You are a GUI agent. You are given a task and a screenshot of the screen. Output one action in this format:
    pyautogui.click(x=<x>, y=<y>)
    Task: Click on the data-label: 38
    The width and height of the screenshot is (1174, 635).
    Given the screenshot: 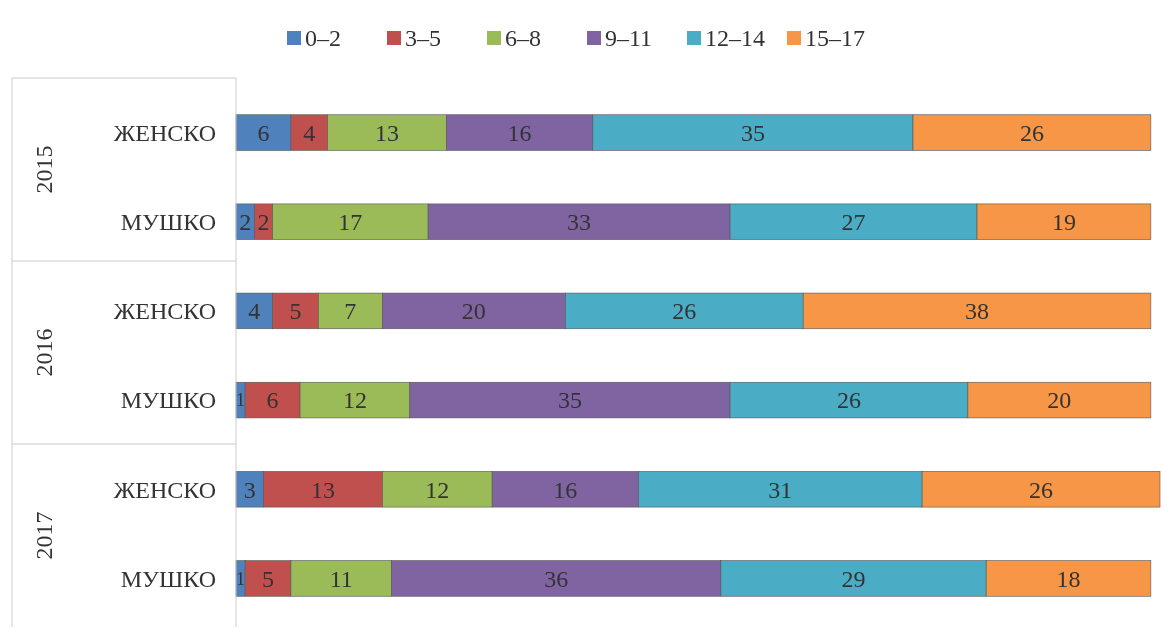 What is the action you would take?
    pyautogui.click(x=977, y=311)
    